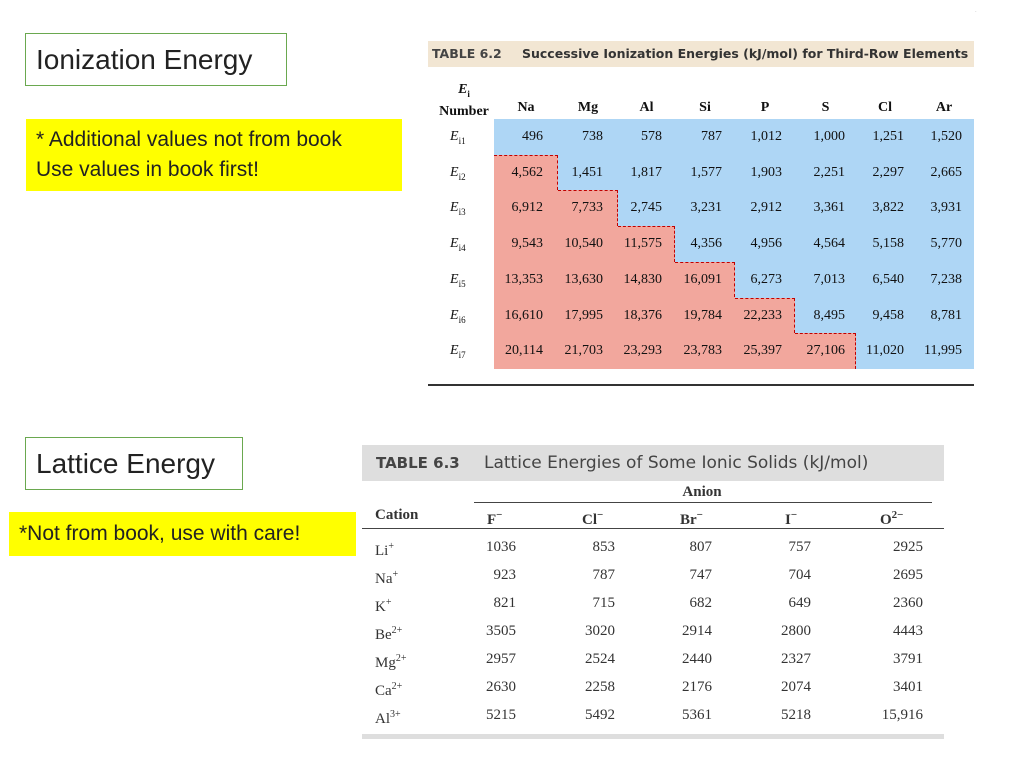 This screenshot has width=1024, height=768. What do you see at coordinates (458, 173) in the screenshot?
I see `row-label-i2: Ei2` at bounding box center [458, 173].